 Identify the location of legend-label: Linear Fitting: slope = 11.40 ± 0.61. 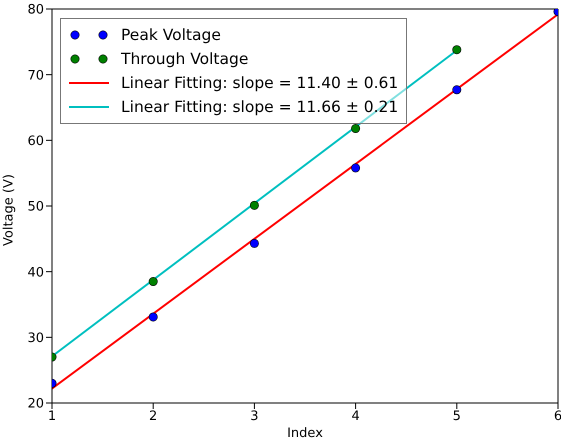
(259, 83).